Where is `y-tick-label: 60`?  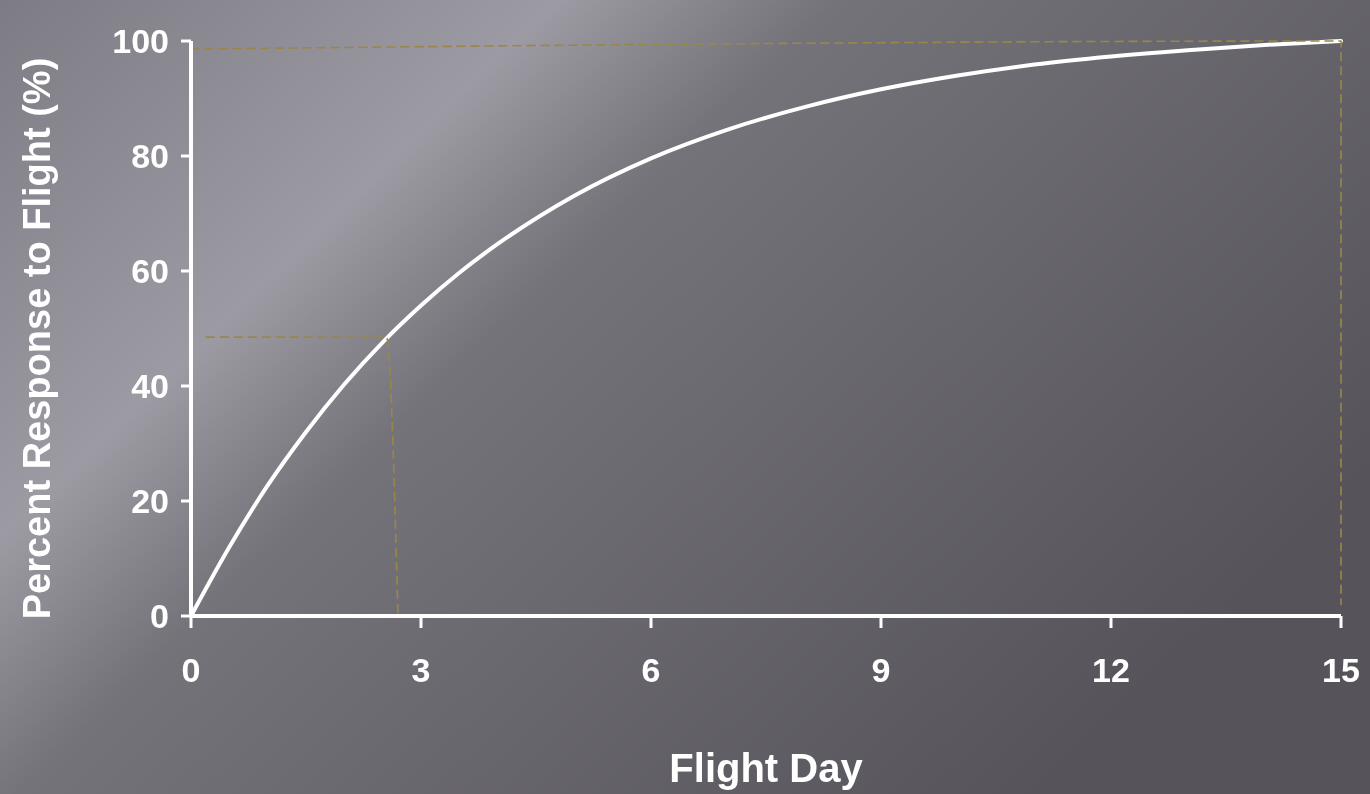
y-tick-label: 60 is located at coordinates (150, 270).